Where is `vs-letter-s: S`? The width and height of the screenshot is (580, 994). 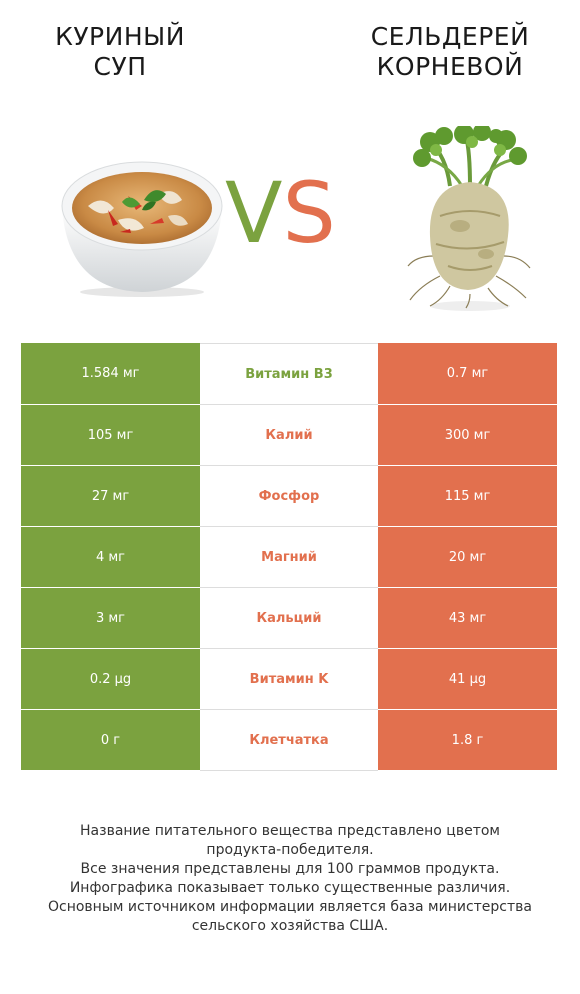 vs-letter-s: S is located at coordinates (309, 213).